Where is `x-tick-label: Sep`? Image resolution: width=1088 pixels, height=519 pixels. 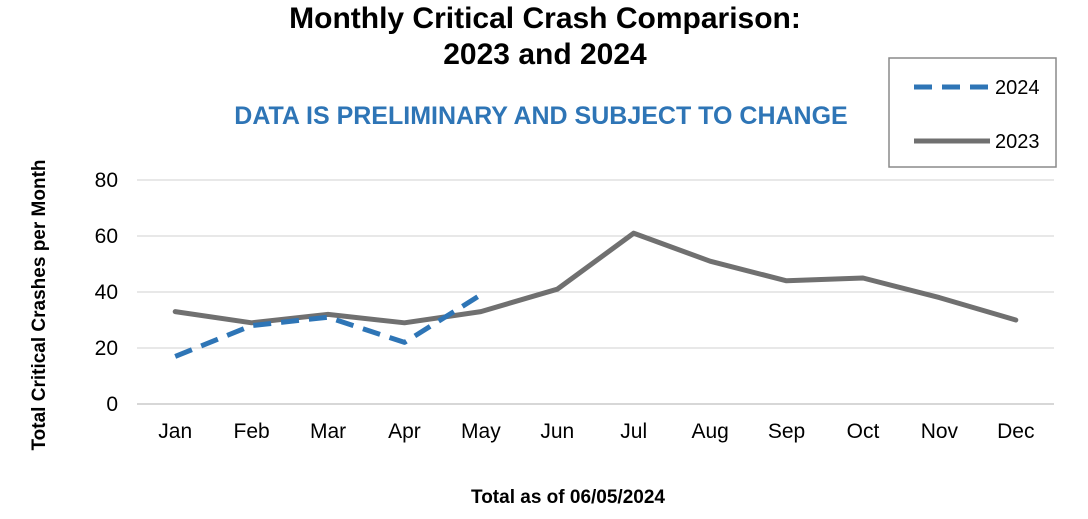
x-tick-label: Sep is located at coordinates (786, 431).